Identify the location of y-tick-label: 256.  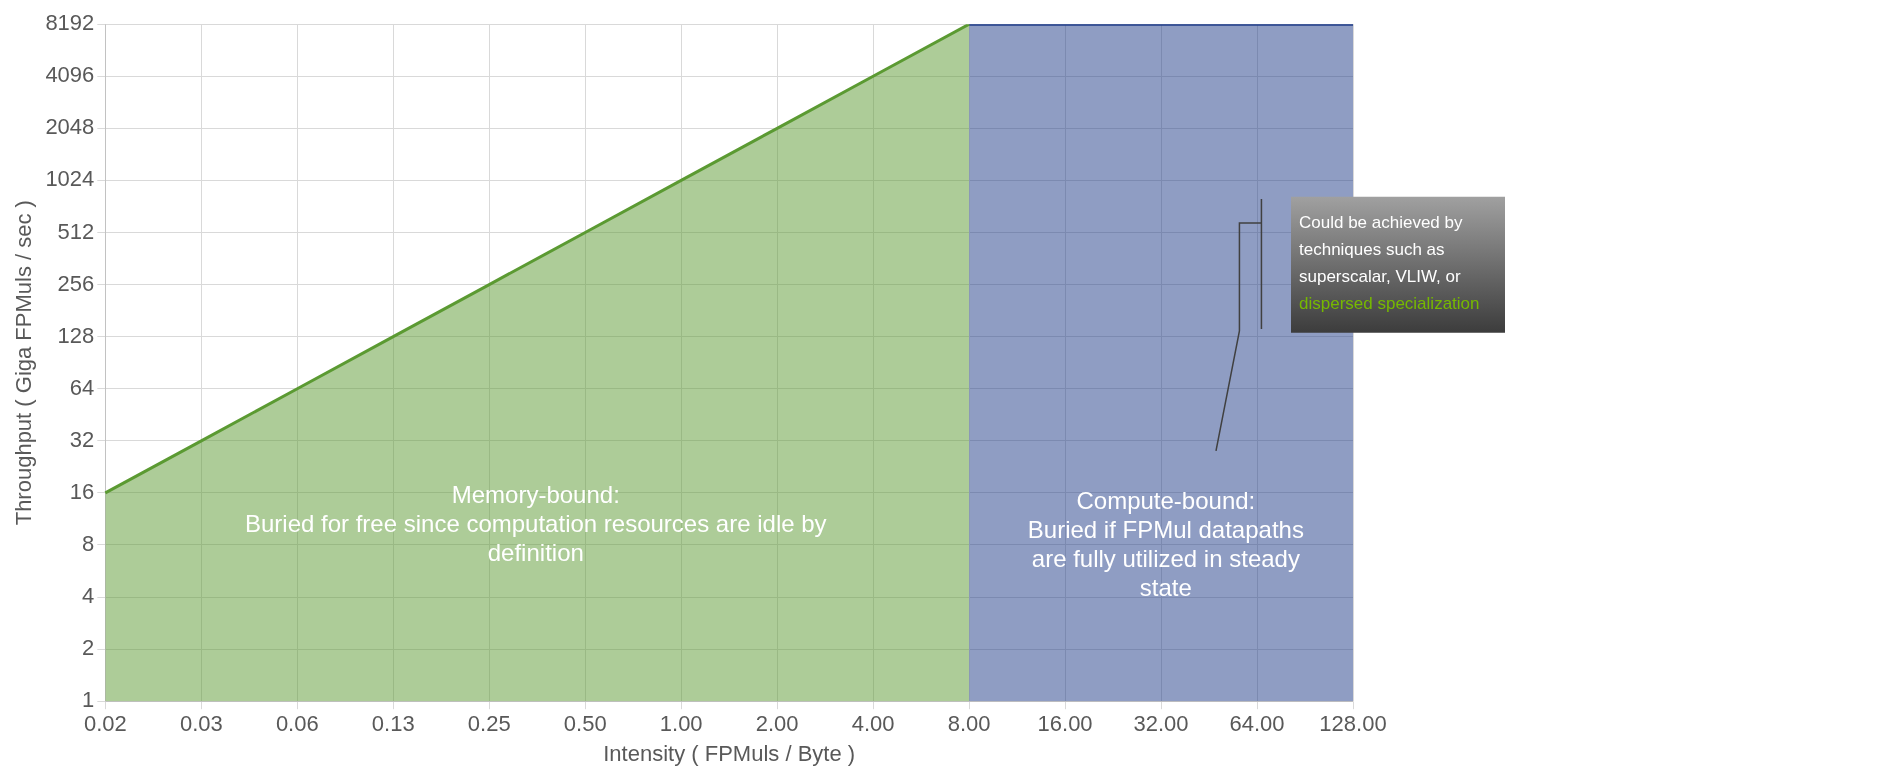
(76, 283).